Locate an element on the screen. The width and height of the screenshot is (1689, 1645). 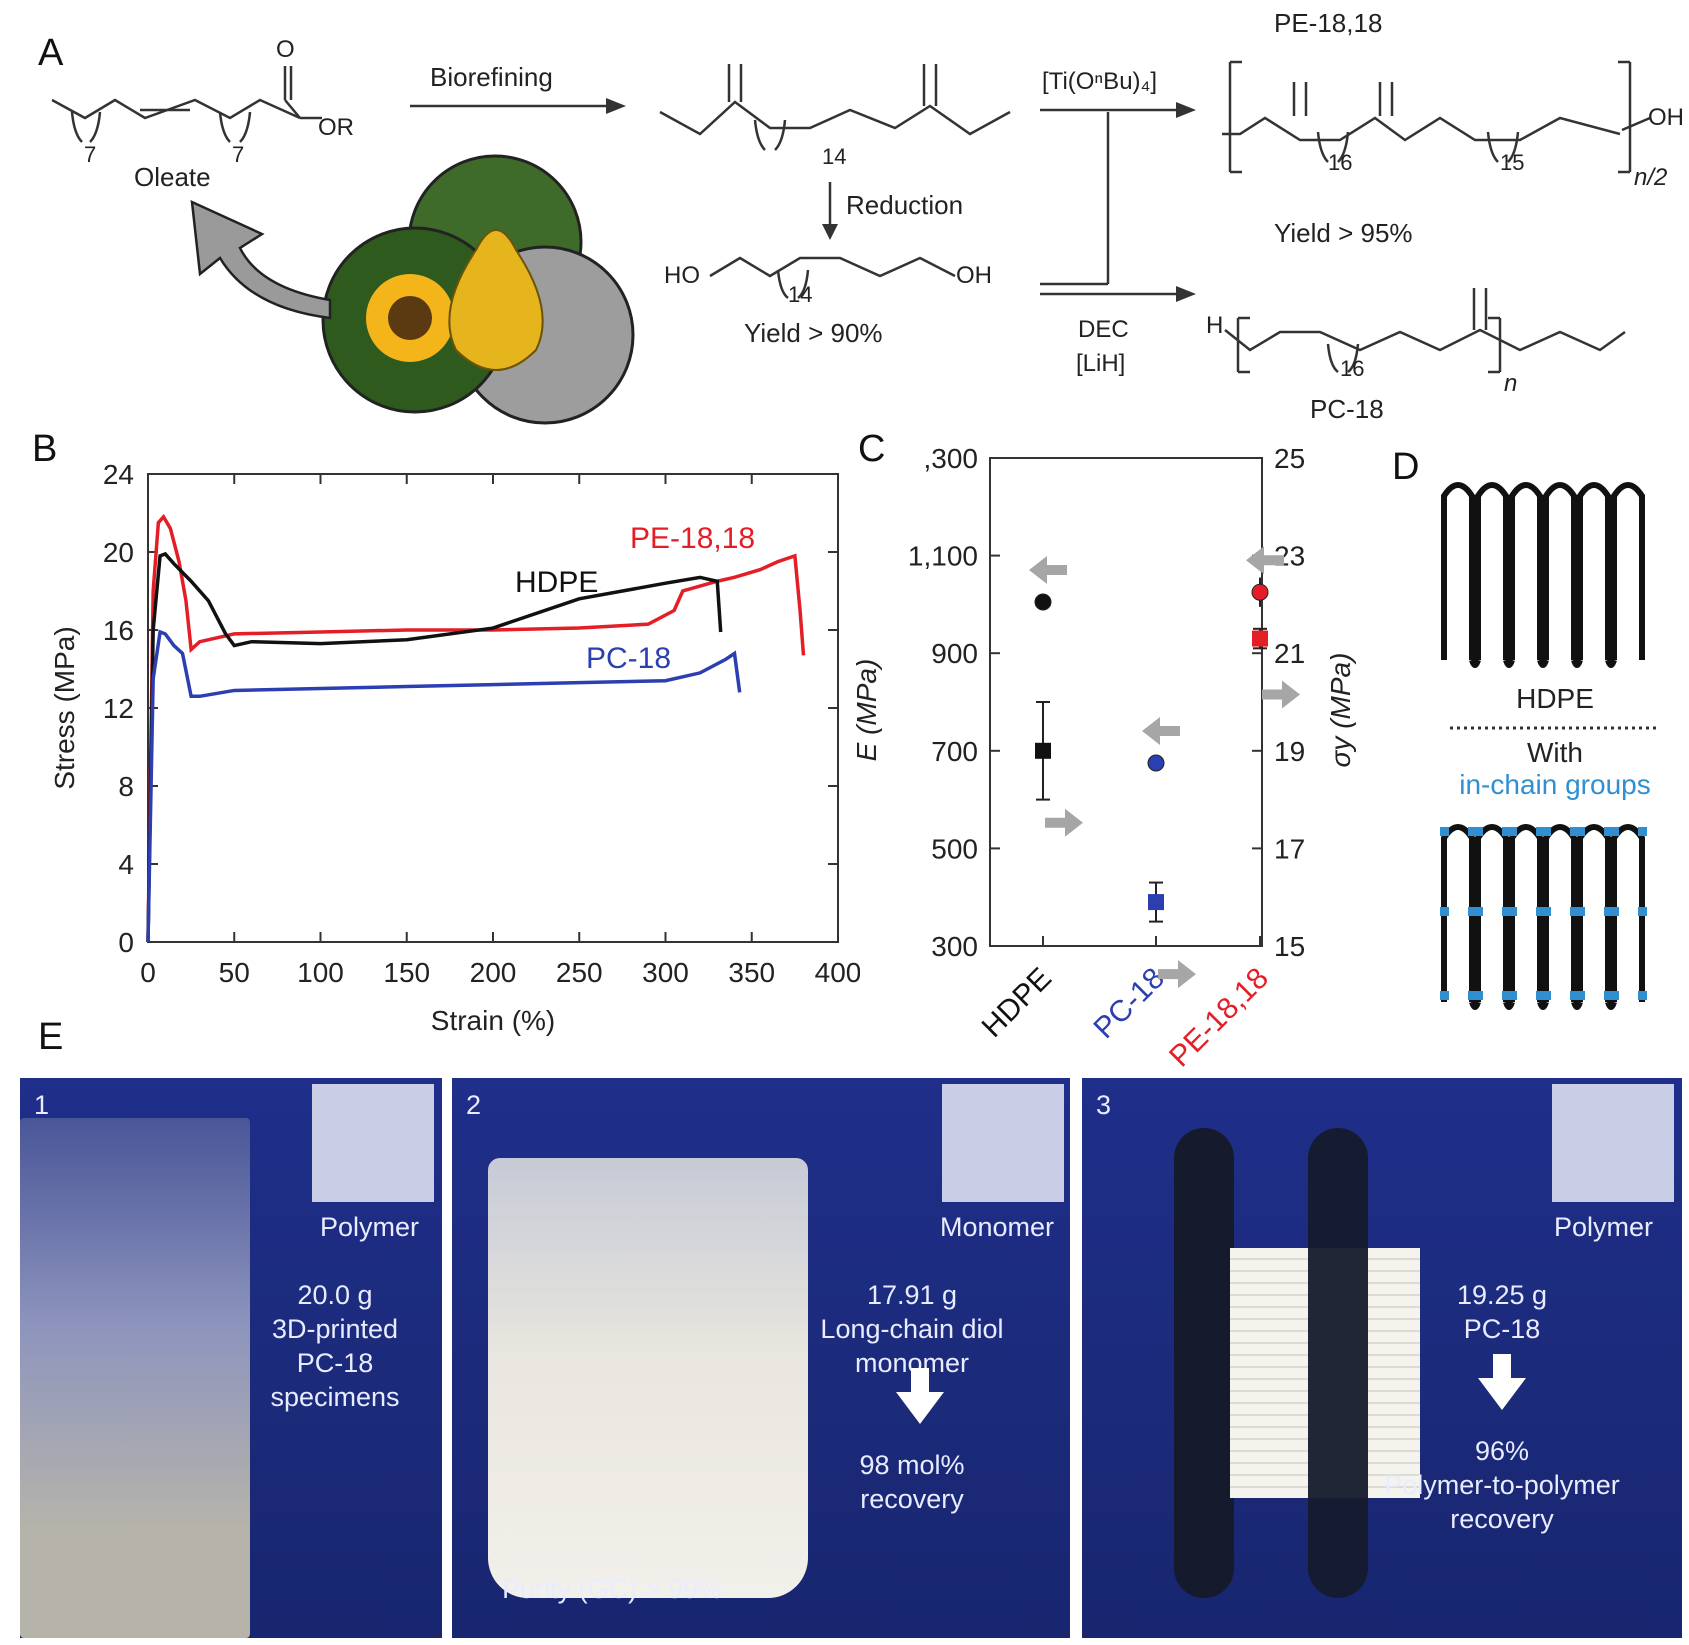
y-tick-label: 12 is located at coordinates (118, 708).